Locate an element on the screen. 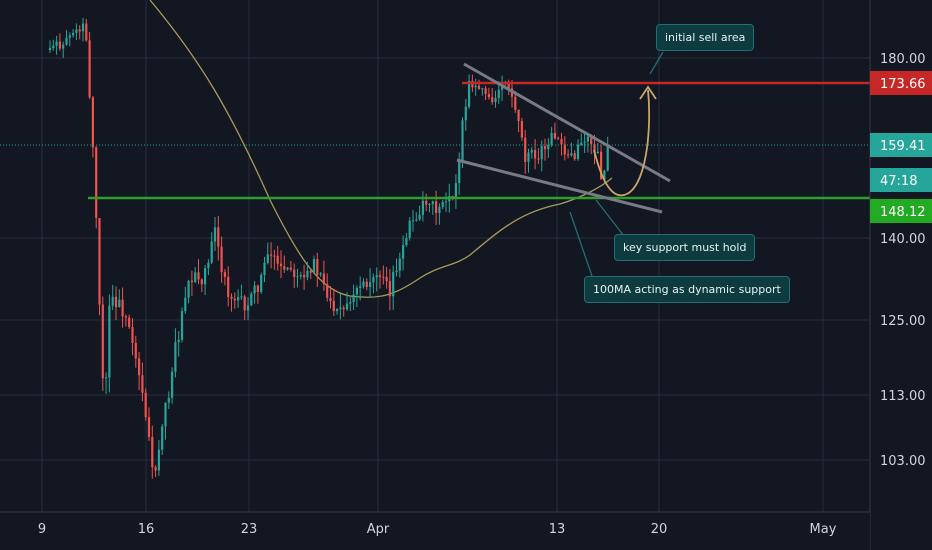 Image resolution: width=932 pixels, height=550 pixels. sell-area-note: initial sell area is located at coordinates (705, 37).